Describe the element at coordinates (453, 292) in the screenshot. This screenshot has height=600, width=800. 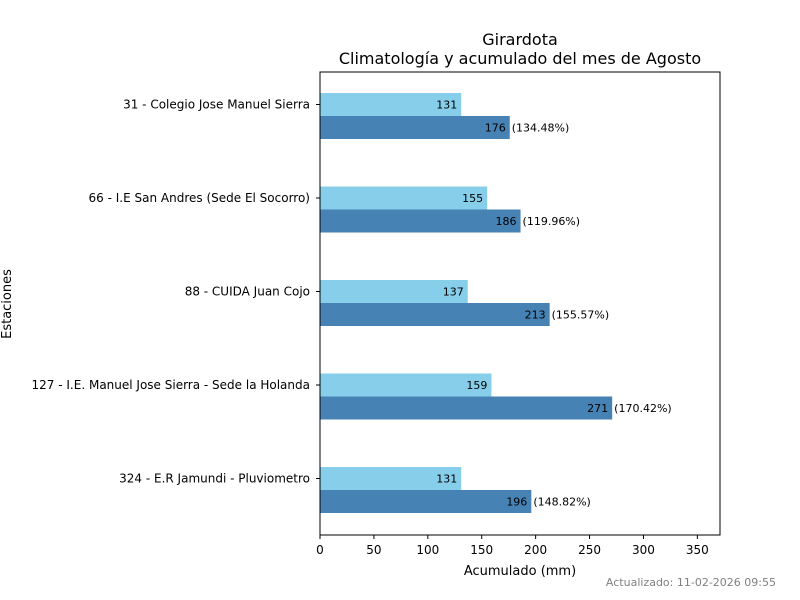
I see `bar-value-label: 137` at that location.